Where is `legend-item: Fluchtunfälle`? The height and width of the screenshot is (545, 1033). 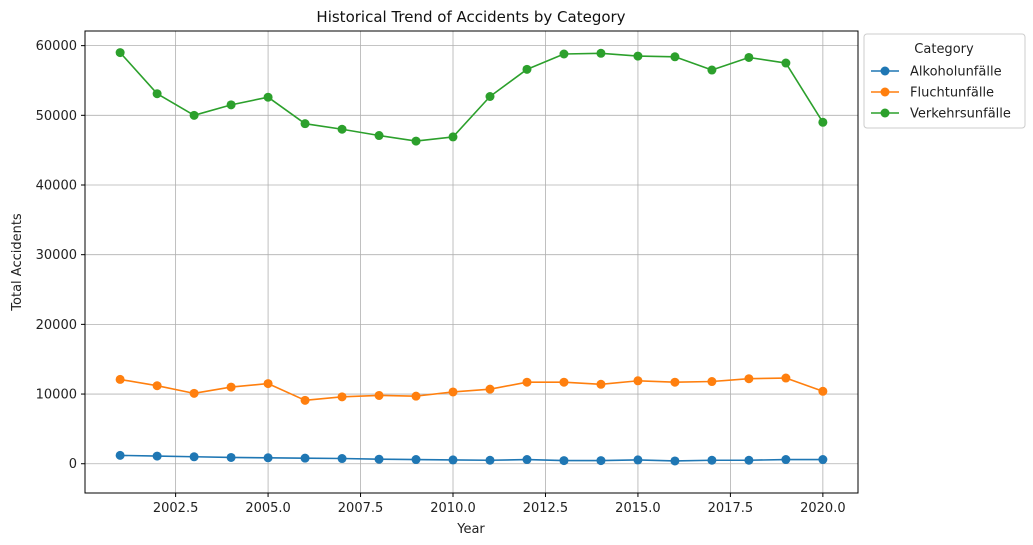
legend-item: Fluchtunfälle is located at coordinates (932, 93).